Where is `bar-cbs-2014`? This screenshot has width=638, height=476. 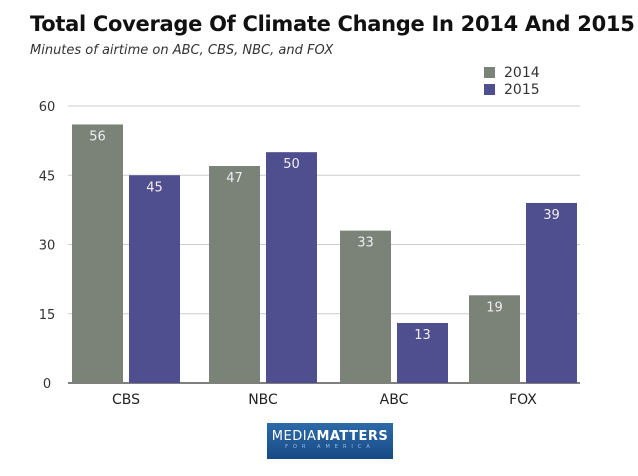
bar-cbs-2014 is located at coordinates (97, 253).